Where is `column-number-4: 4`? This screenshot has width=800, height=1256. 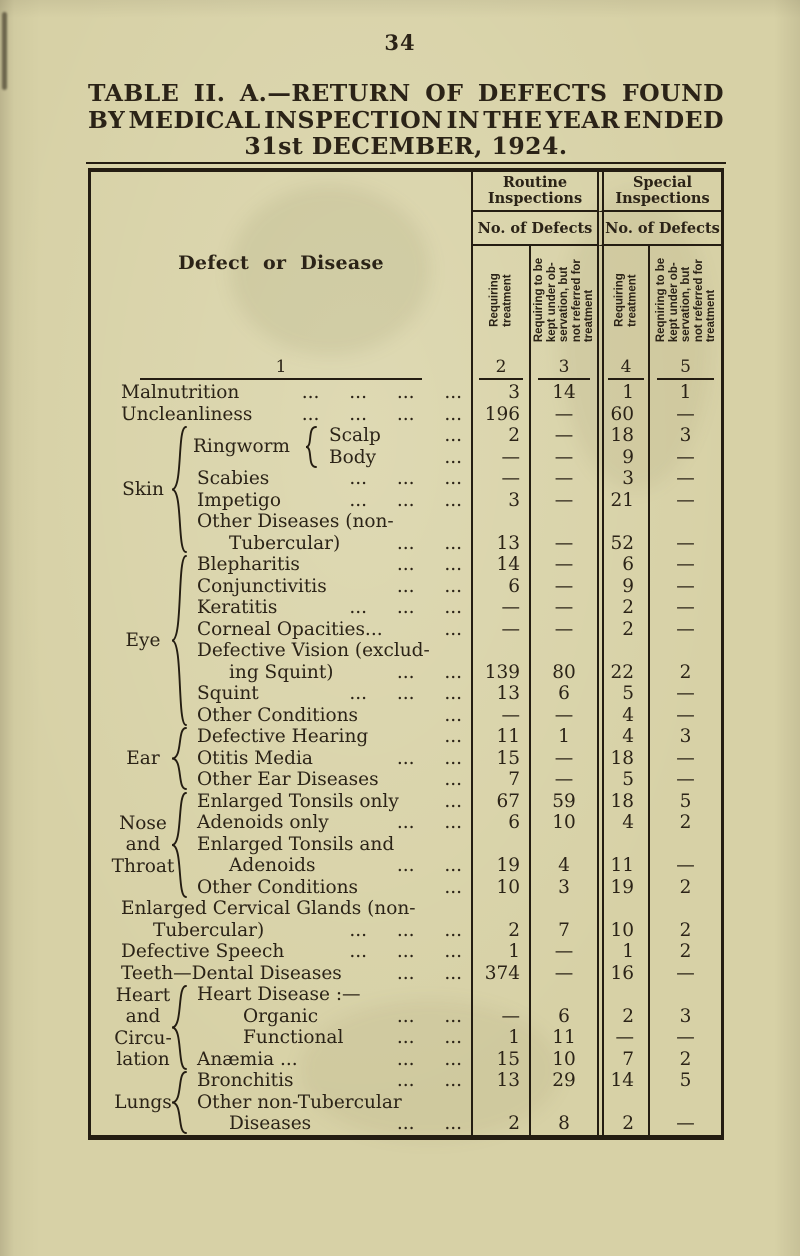 column-number-4: 4 is located at coordinates (622, 368).